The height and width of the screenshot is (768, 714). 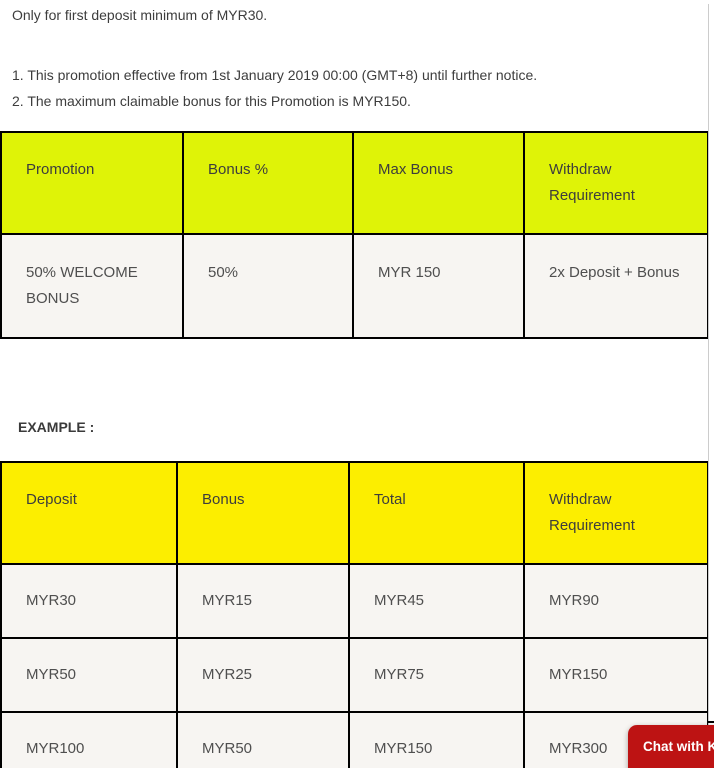 I want to click on chat-widget-frame-edge, so click(x=710, y=722).